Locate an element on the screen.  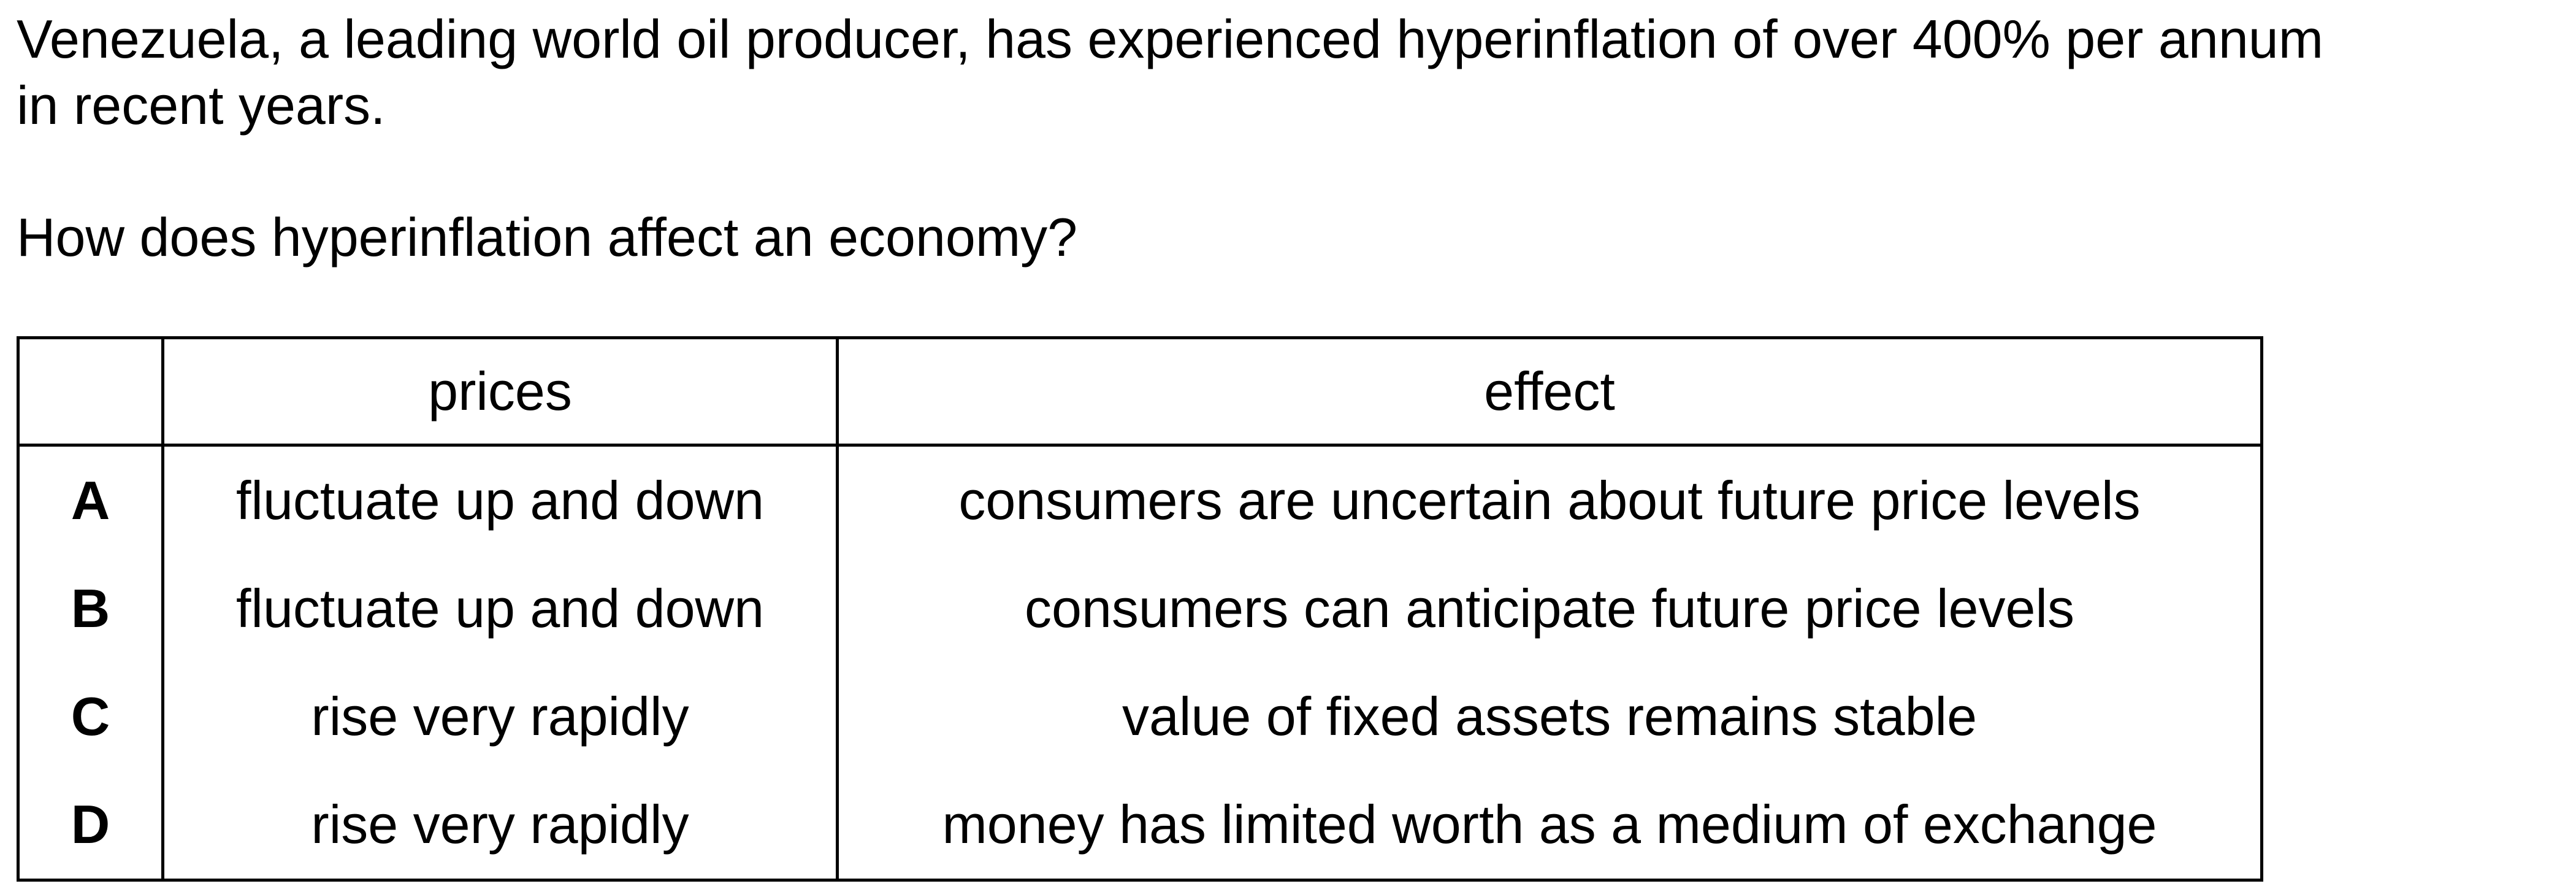
header-prices: prices is located at coordinates (500, 391).